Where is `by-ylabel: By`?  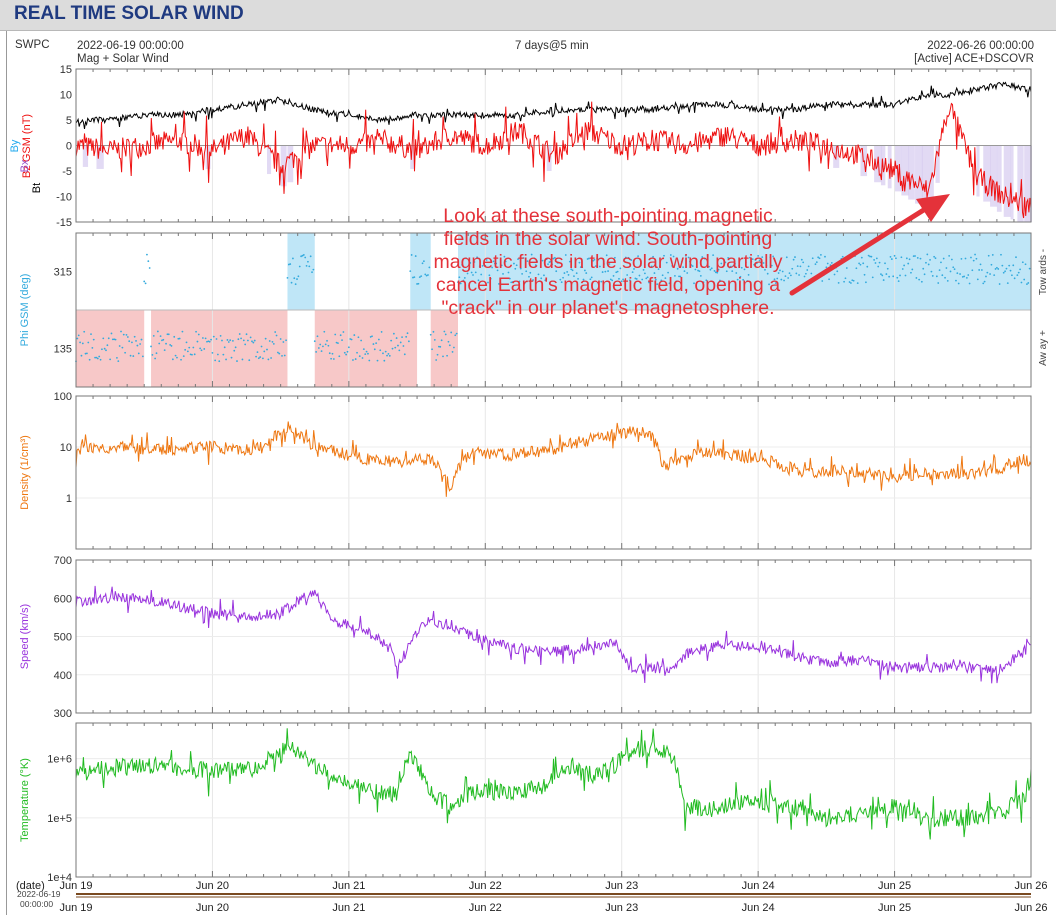 by-ylabel: By is located at coordinates (15, 145).